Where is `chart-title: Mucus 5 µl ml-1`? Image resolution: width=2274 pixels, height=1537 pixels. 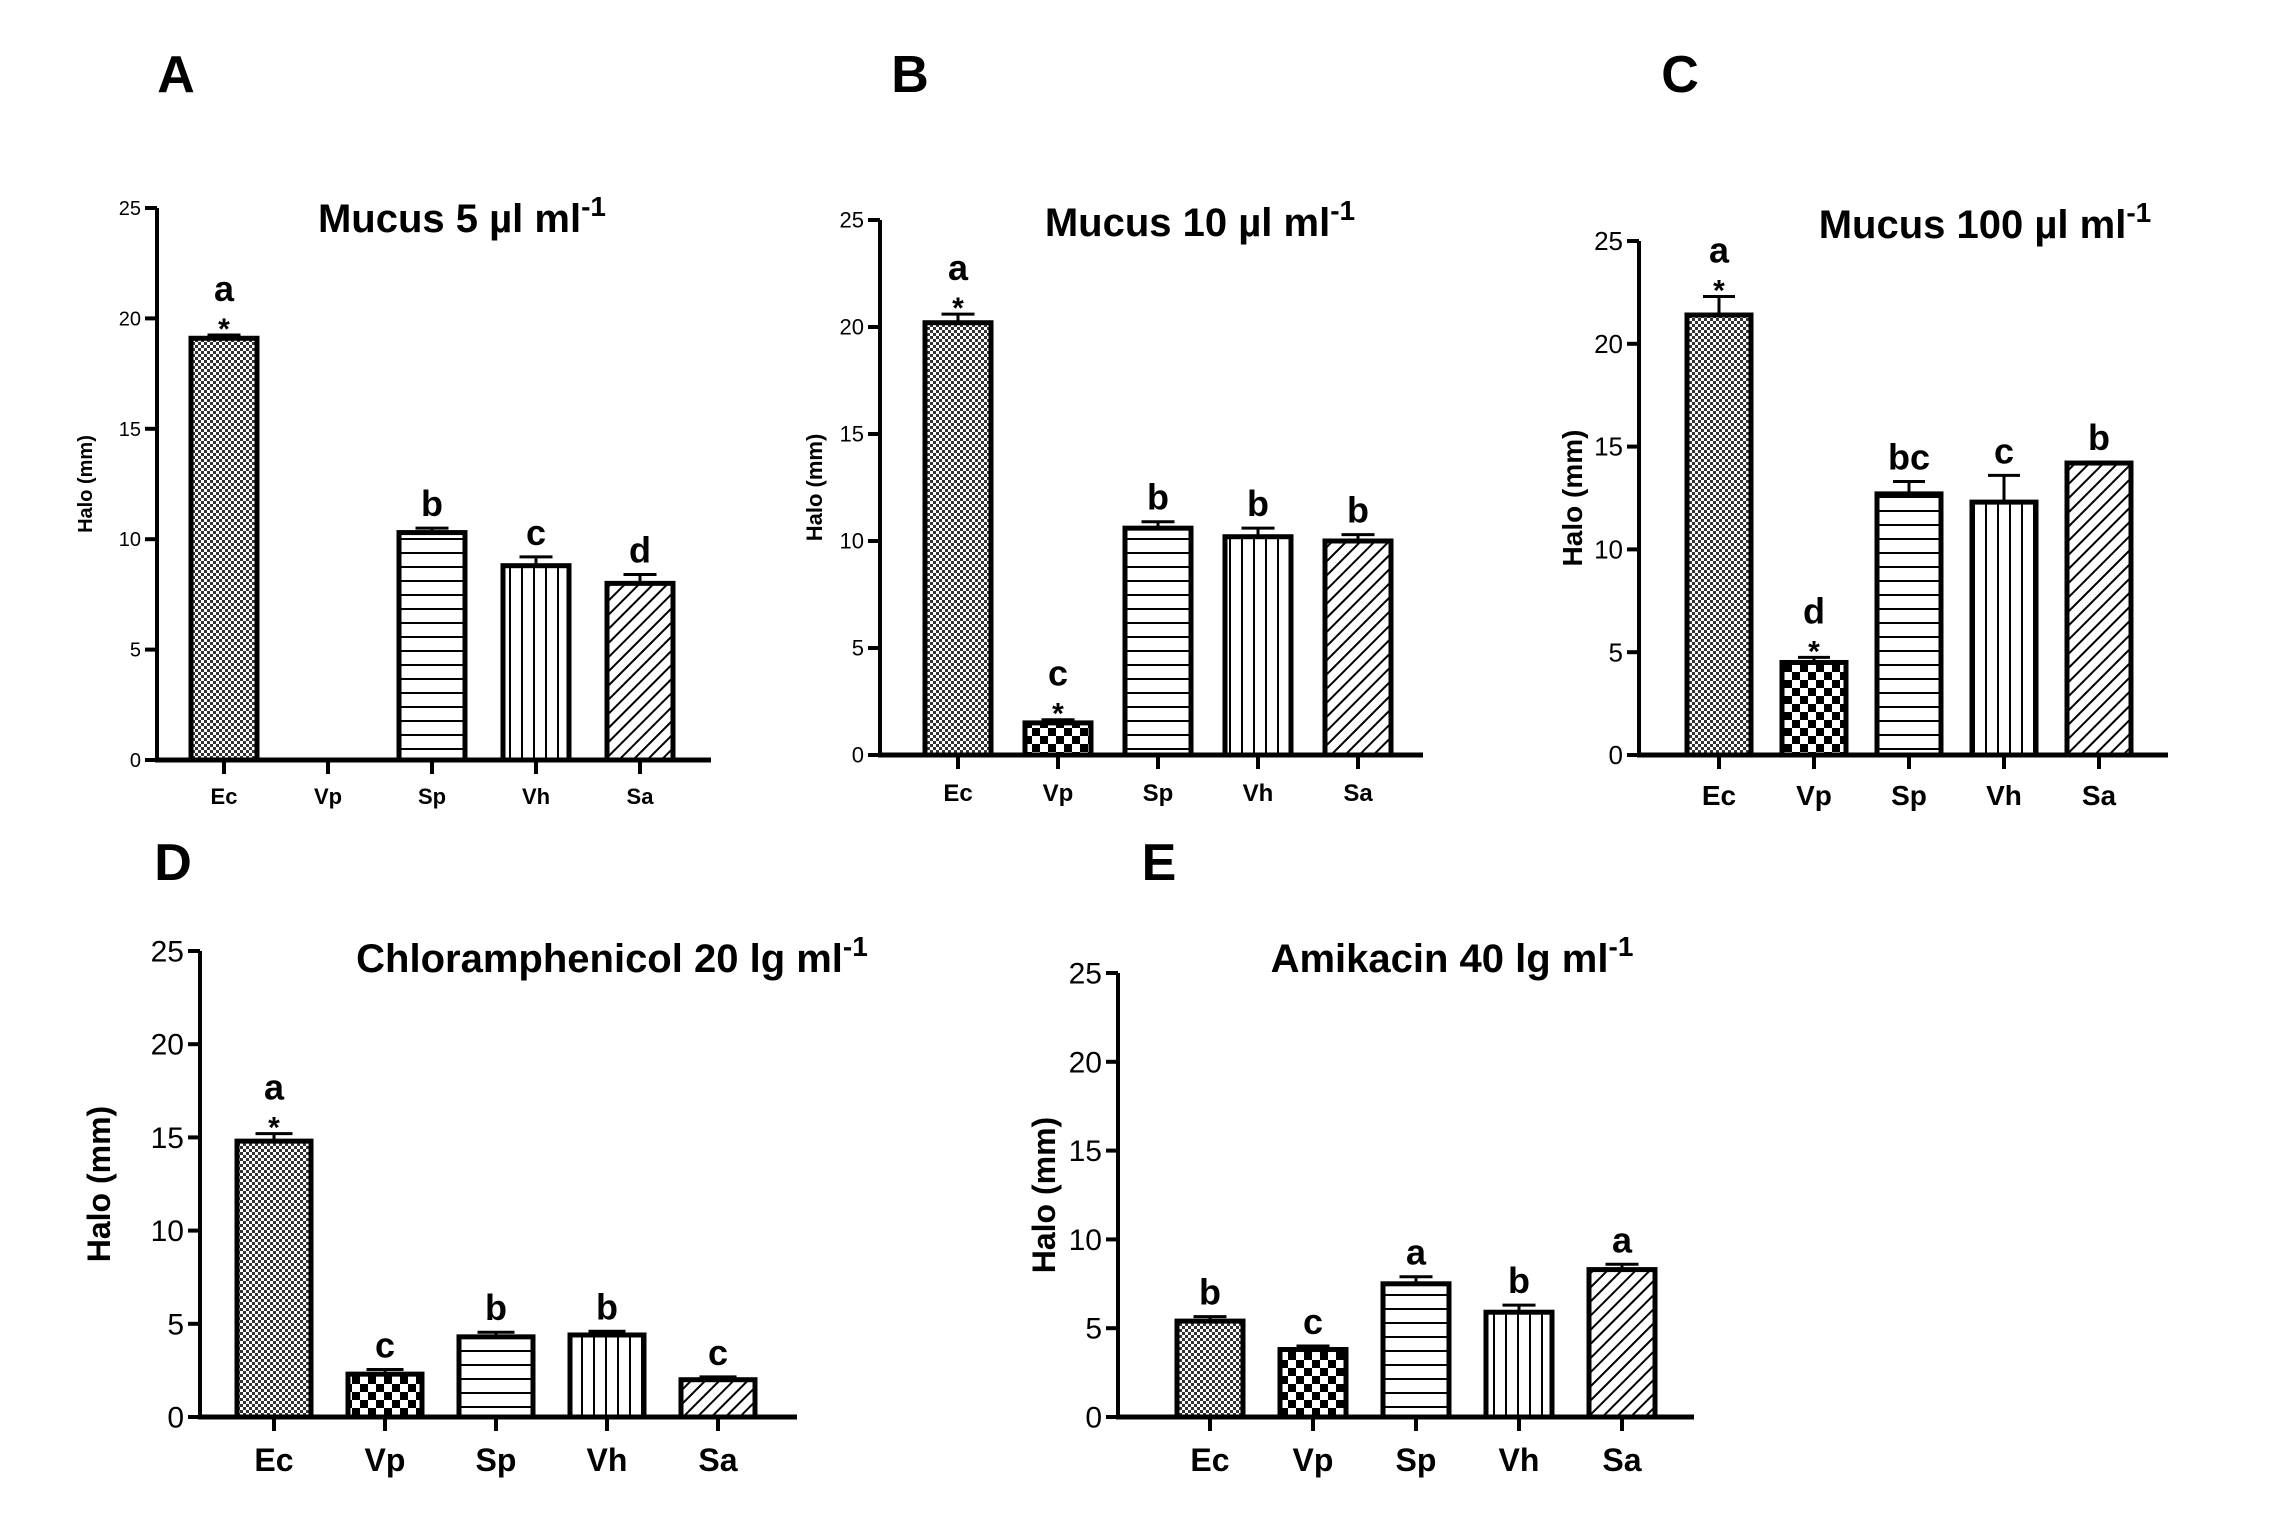
chart-title: Mucus 5 µl ml-1 is located at coordinates (462, 216).